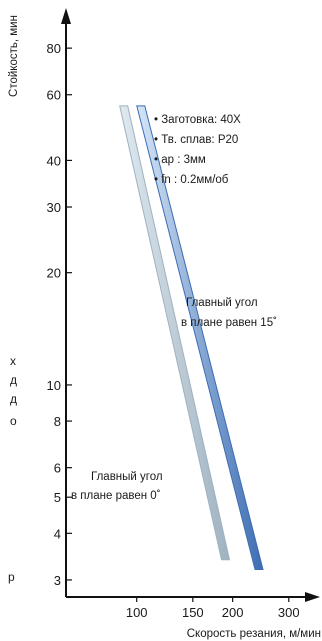 This screenshot has height=641, width=322. Describe the element at coordinates (13, 399) in the screenshot. I see `fragment-3: д` at that location.